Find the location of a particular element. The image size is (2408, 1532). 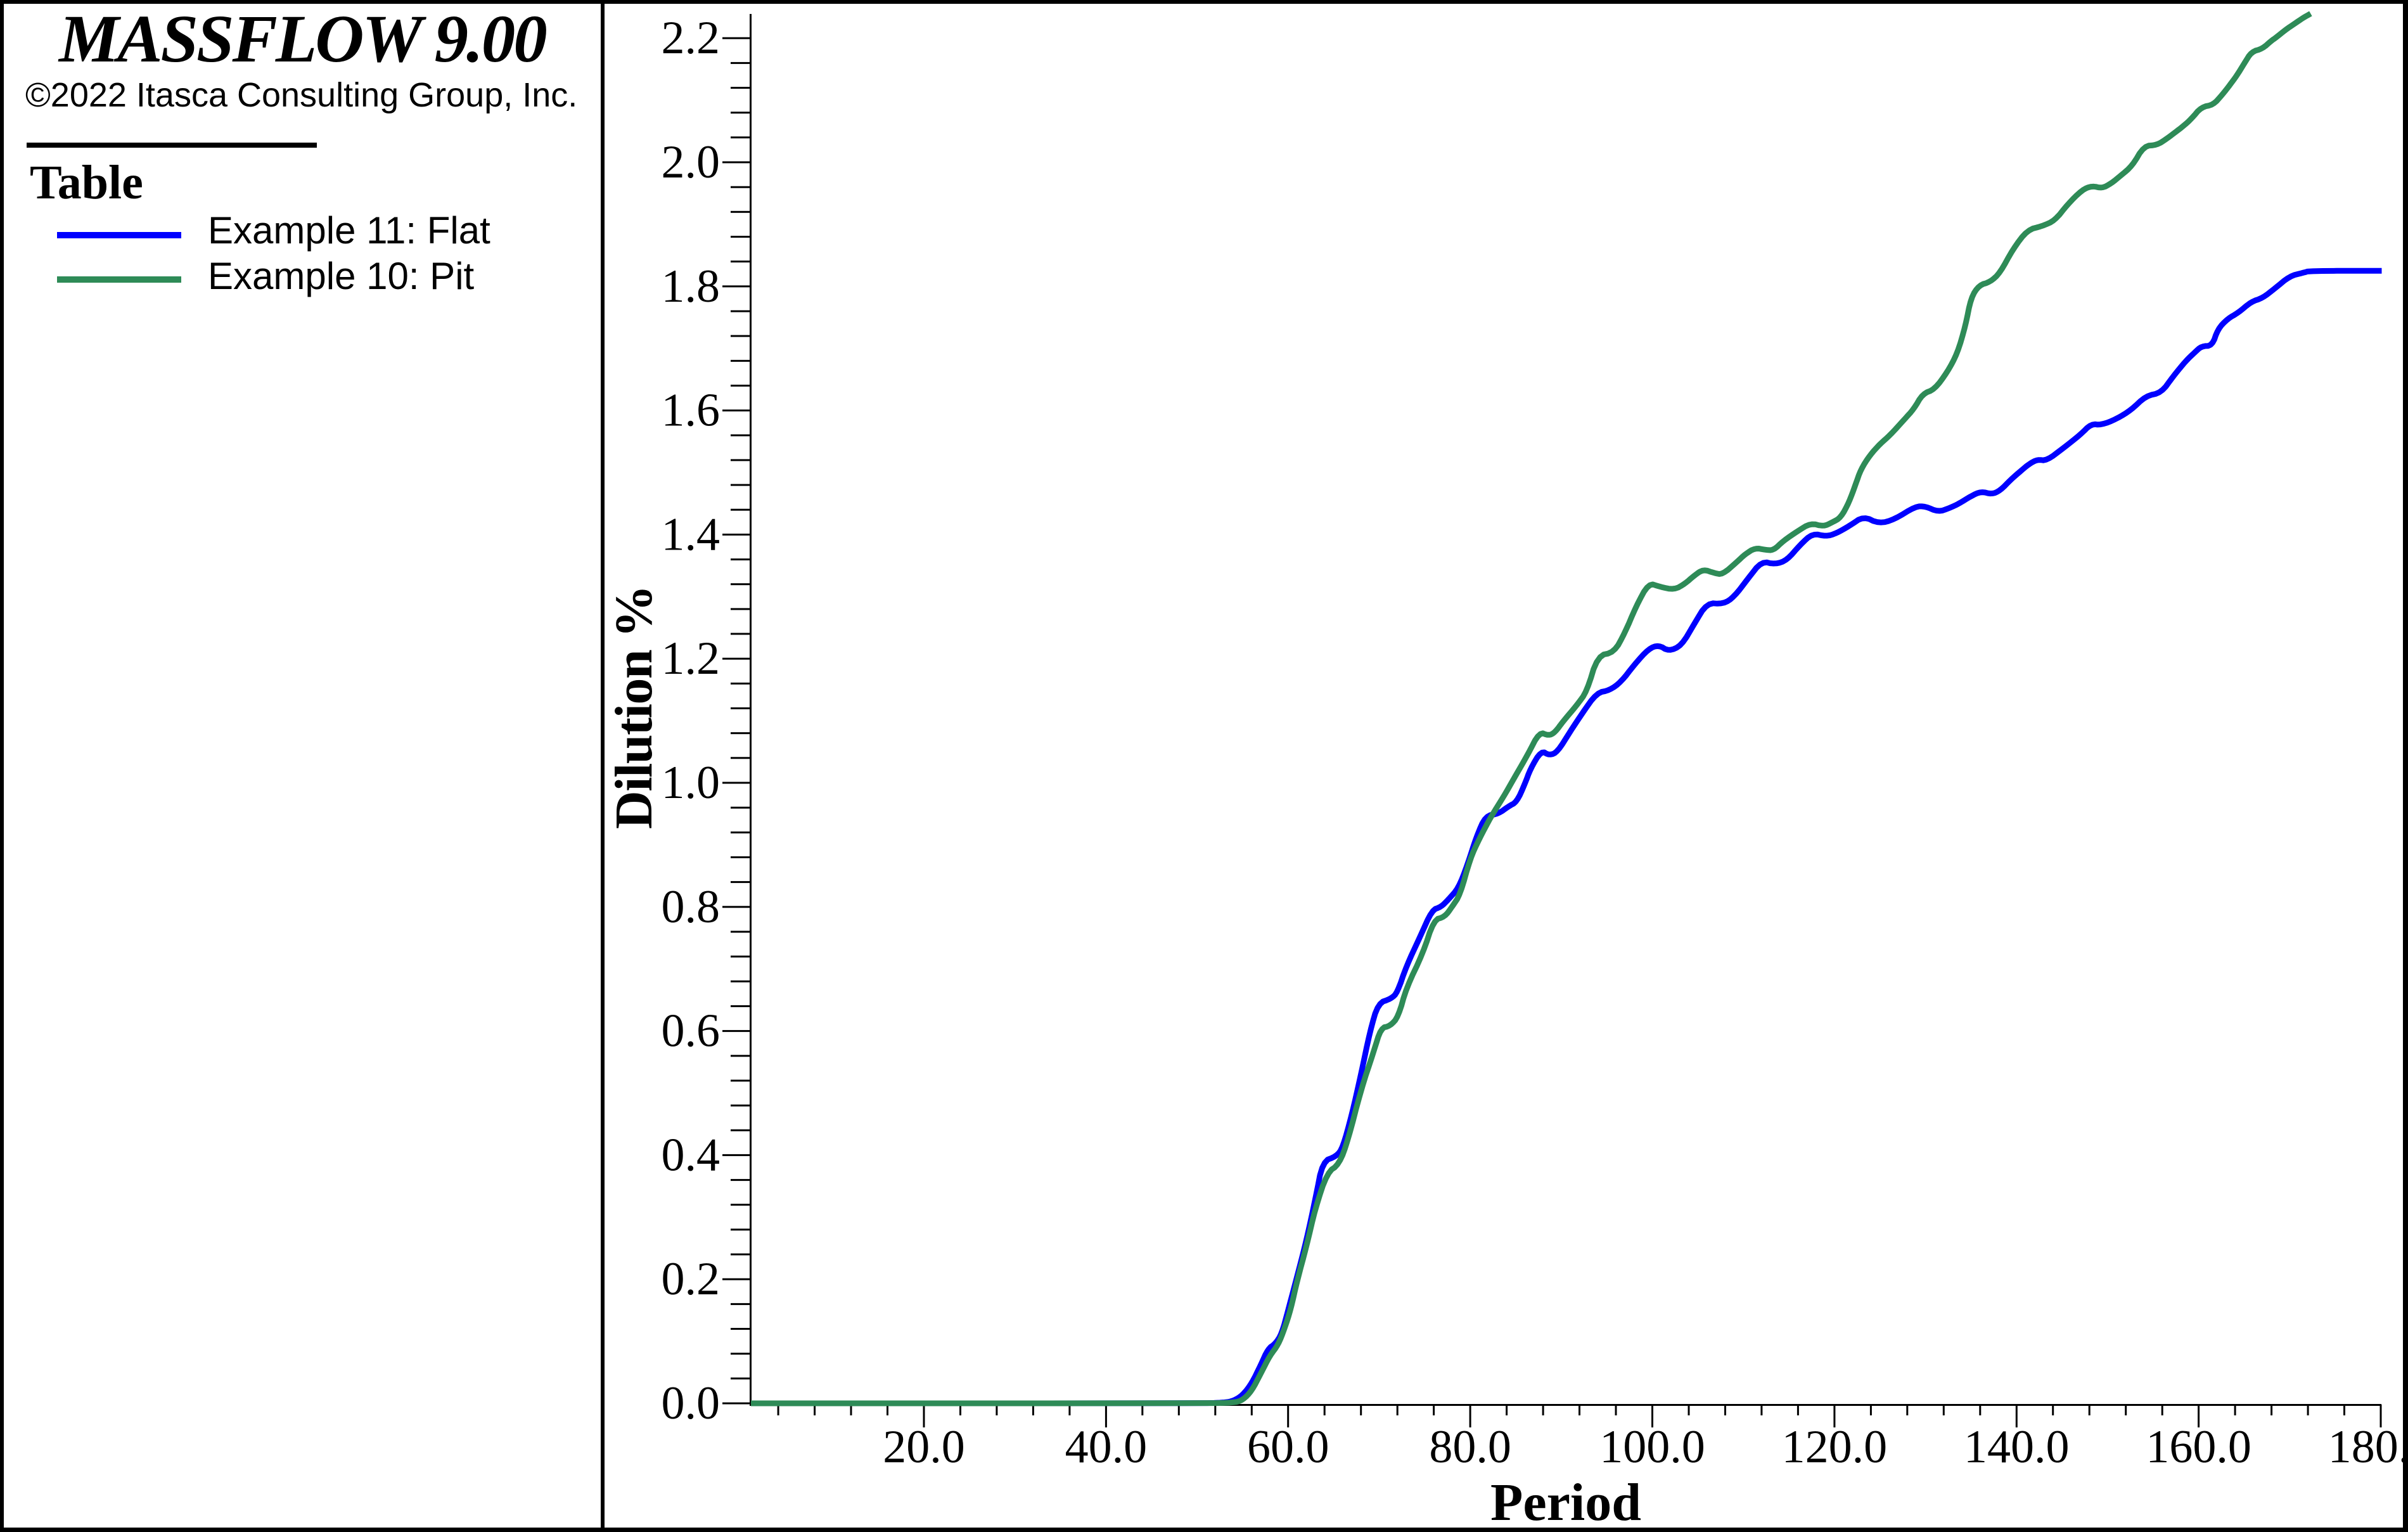

svg-text: Example 10: Pit is located at coordinates (341, 276).